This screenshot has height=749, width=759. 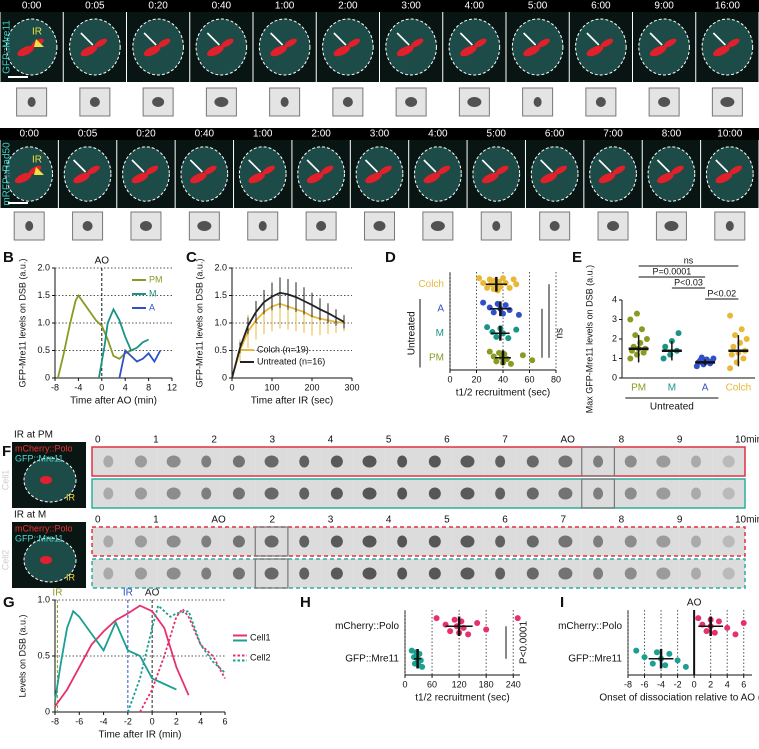 I want to click on line, so click(x=288, y=335).